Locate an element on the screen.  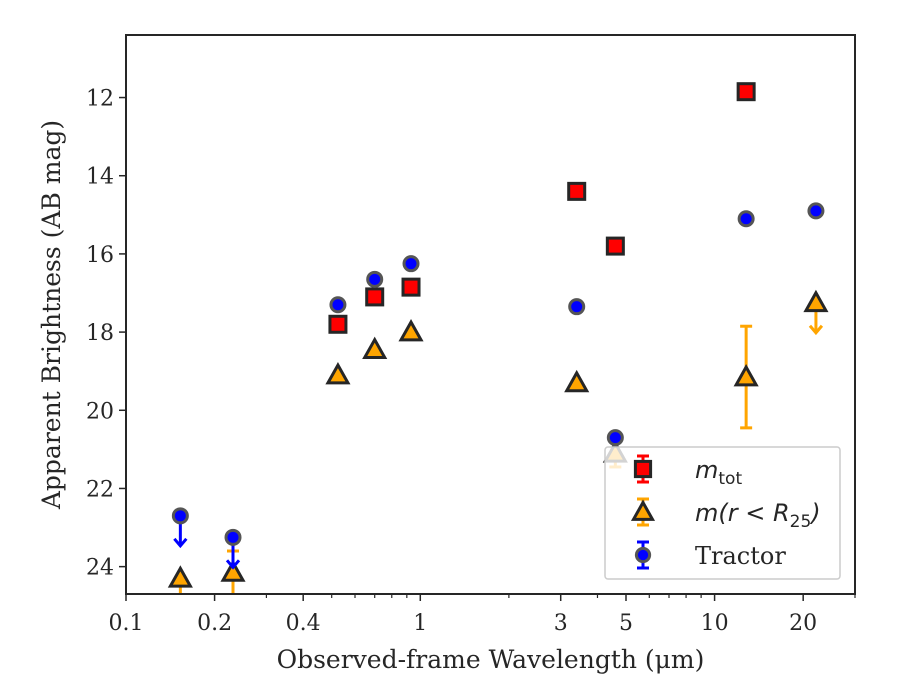
y-tick-label: 24 is located at coordinates (100, 568).